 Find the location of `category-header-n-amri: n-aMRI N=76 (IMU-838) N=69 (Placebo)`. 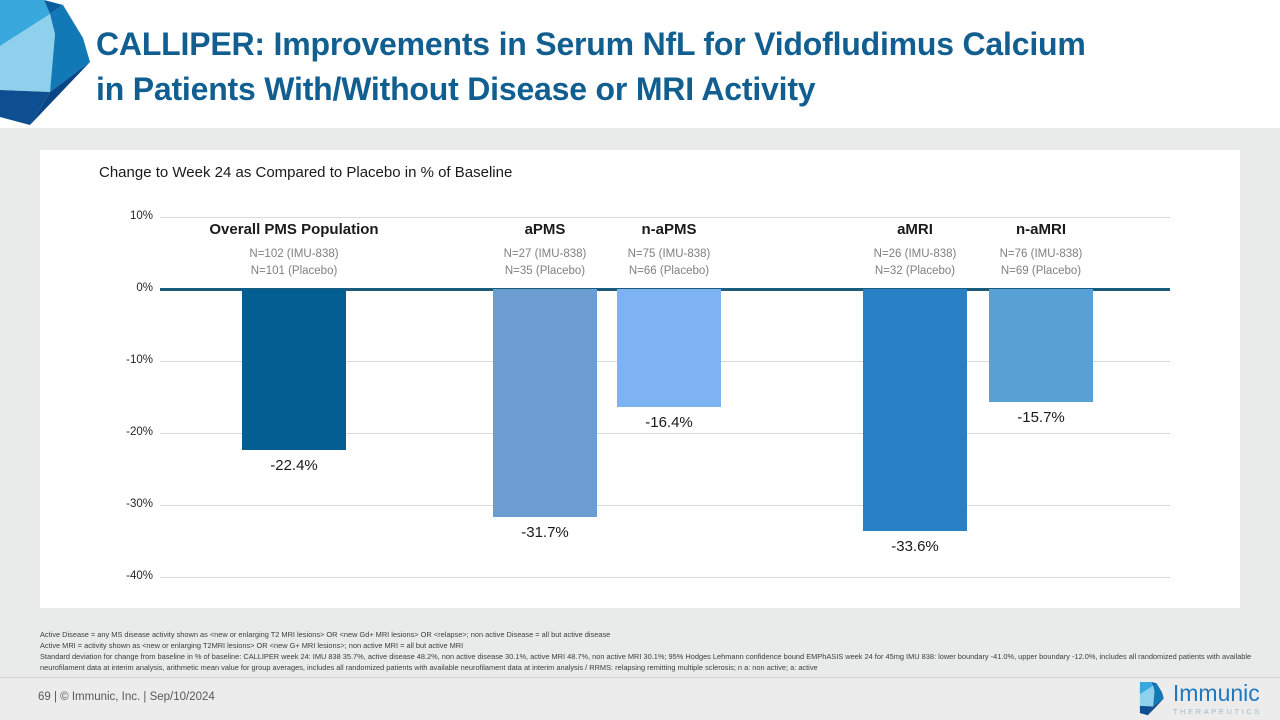

category-header-n-amri: n-aMRI N=76 (IMU-838) N=69 (Placebo) is located at coordinates (1041, 250).